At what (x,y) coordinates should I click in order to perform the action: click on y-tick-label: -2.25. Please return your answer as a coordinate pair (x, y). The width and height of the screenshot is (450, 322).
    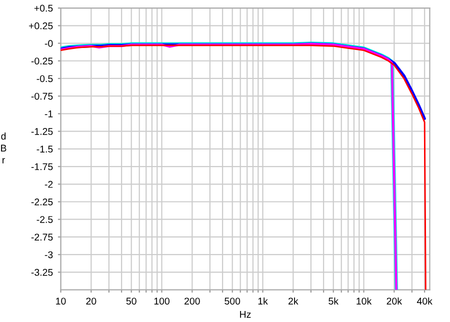
    Looking at the image, I should click on (42, 202).